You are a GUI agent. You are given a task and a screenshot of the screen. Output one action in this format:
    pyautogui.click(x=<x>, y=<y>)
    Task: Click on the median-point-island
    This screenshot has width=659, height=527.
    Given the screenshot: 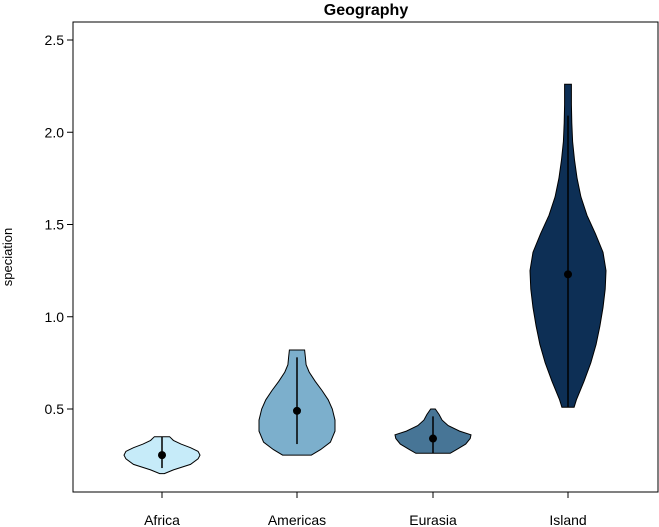 What is the action you would take?
    pyautogui.click(x=568, y=274)
    